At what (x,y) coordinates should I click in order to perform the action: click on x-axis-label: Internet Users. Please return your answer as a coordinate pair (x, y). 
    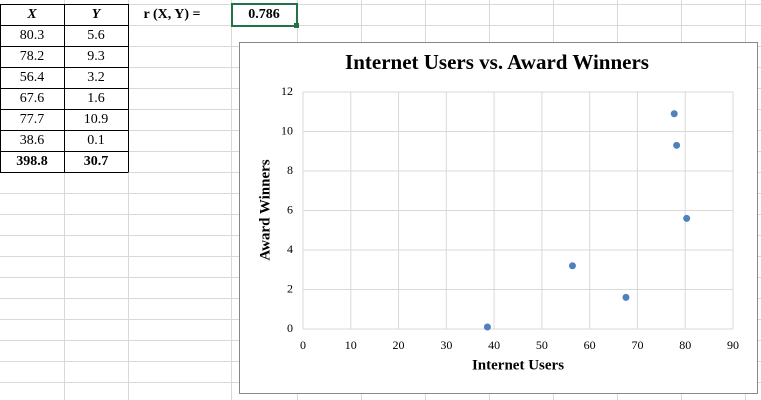
    Looking at the image, I should click on (518, 365).